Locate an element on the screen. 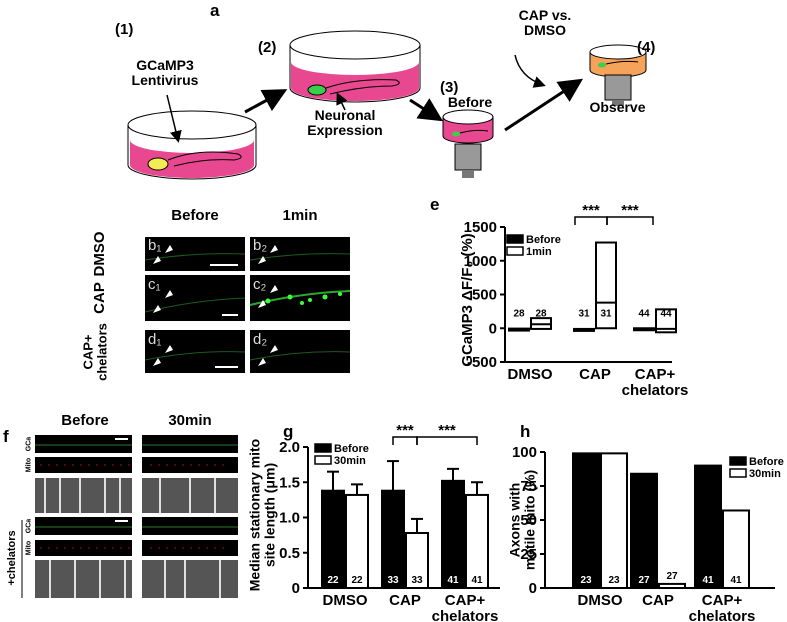 This screenshot has height=622, width=787. y-tick-label: 0.5 is located at coordinates (289, 553).